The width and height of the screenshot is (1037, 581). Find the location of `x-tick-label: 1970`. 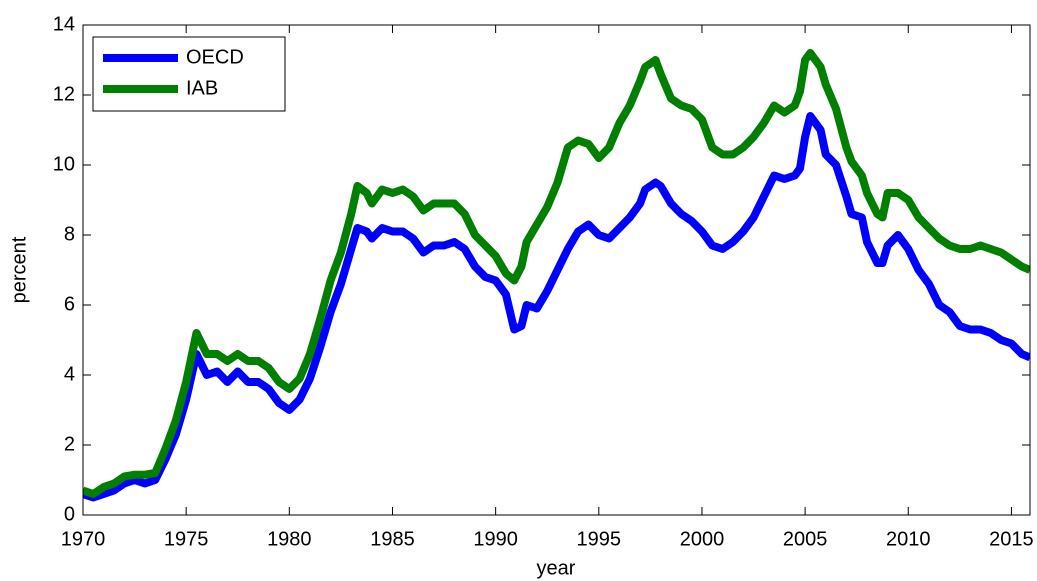

x-tick-label: 1970 is located at coordinates (83, 539).